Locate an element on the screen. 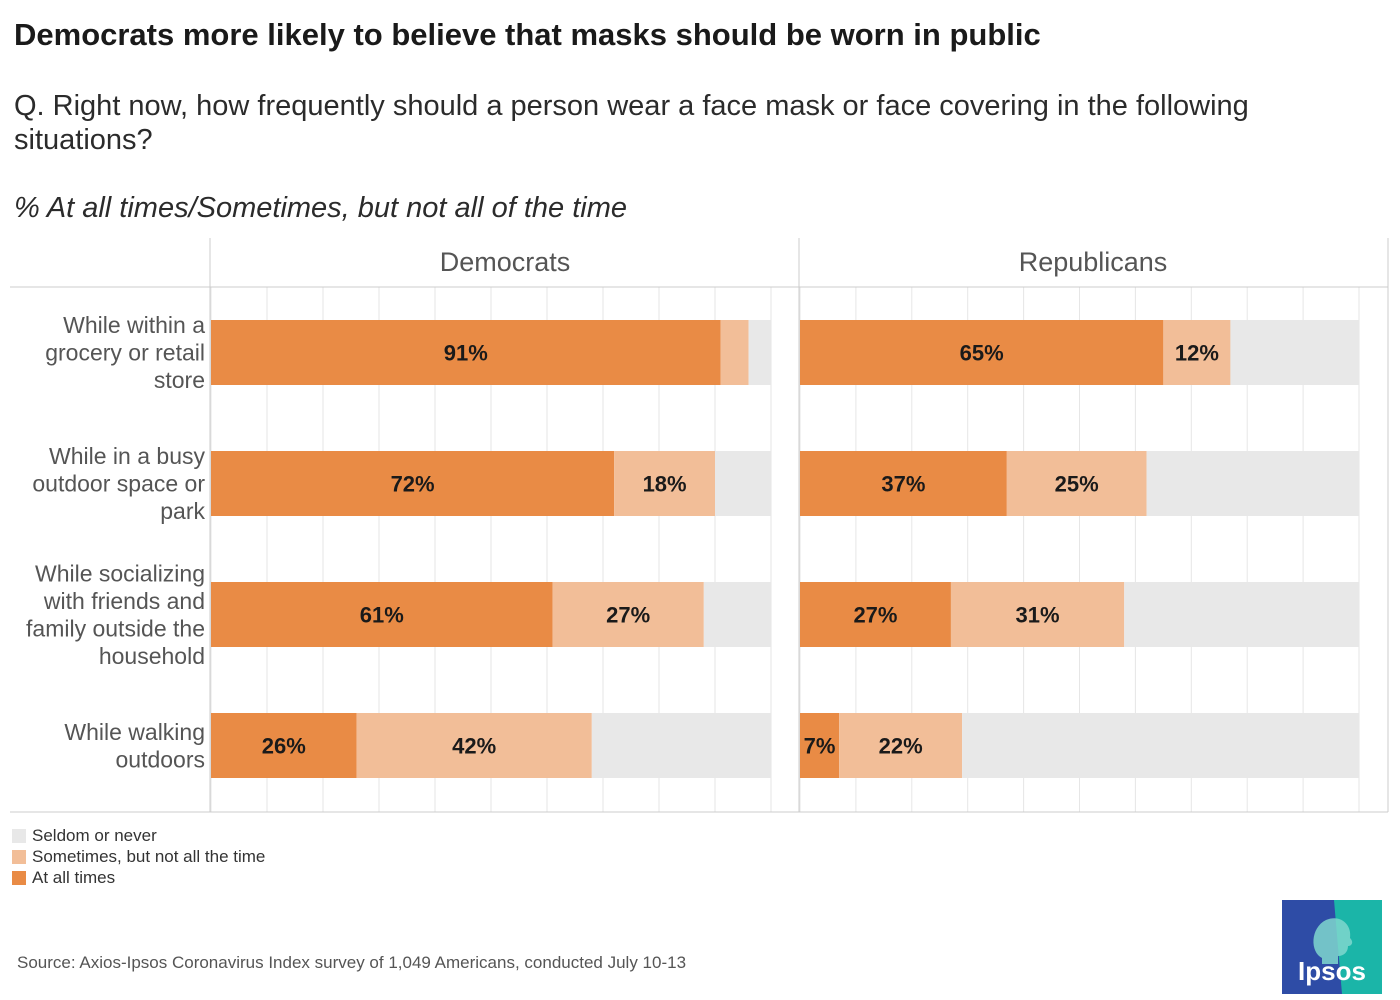 Image resolution: width=1400 pixels, height=1000 pixels. legend-swatch-sometimes is located at coordinates (19, 856).